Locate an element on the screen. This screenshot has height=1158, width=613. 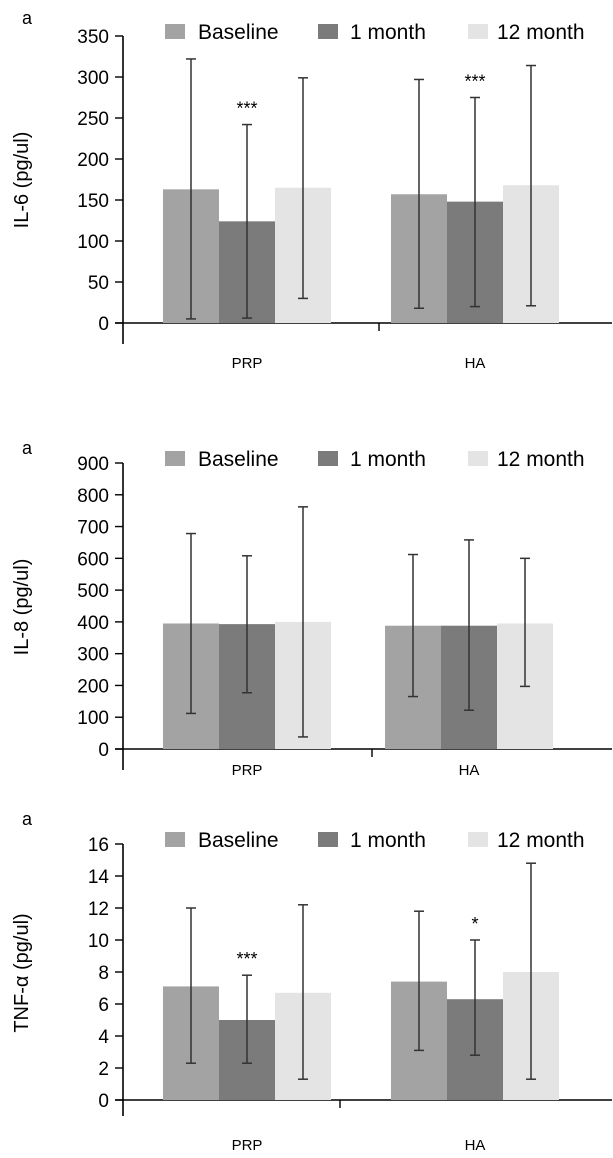
y-tick-label: 10 is located at coordinates (98, 941).